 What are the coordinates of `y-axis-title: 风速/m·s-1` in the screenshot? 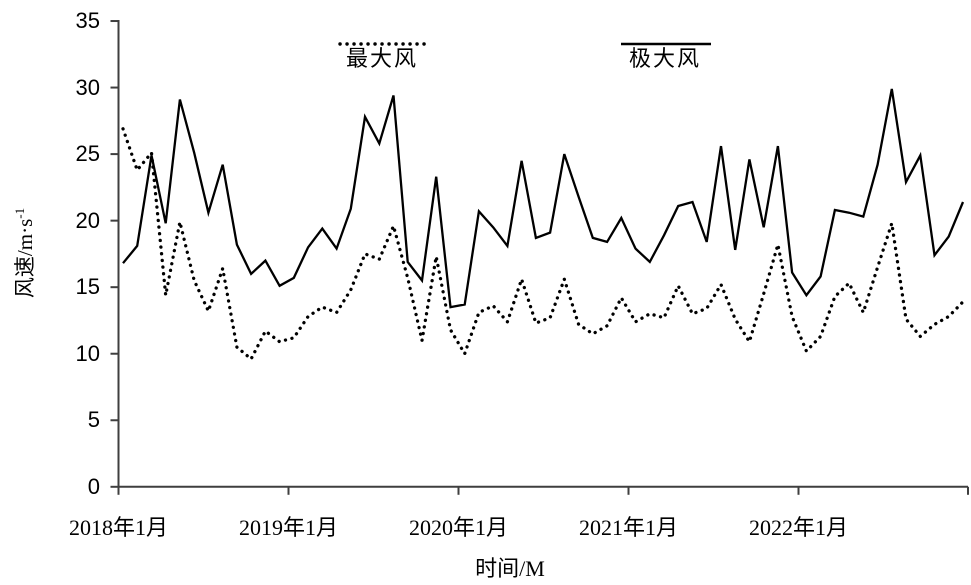 It's located at (24, 253).